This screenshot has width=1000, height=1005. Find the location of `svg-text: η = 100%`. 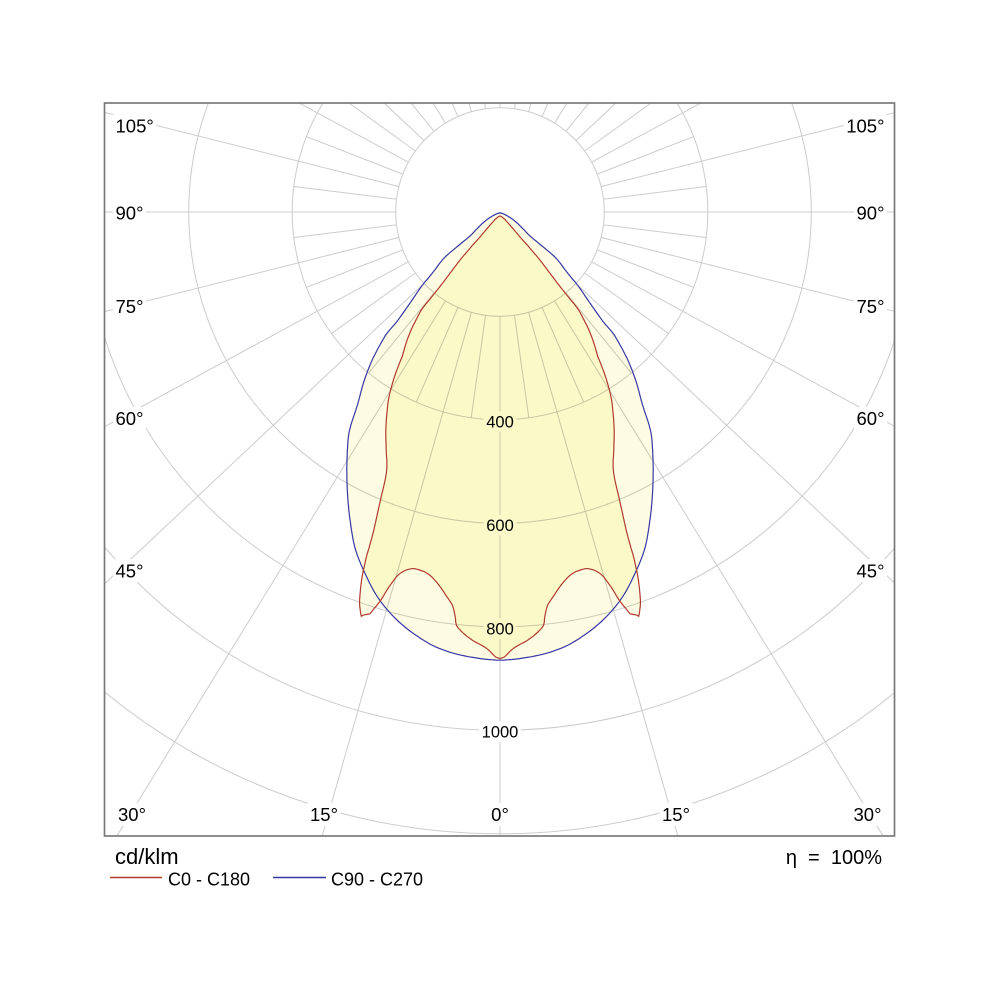

svg-text: η = 100% is located at coordinates (834, 858).